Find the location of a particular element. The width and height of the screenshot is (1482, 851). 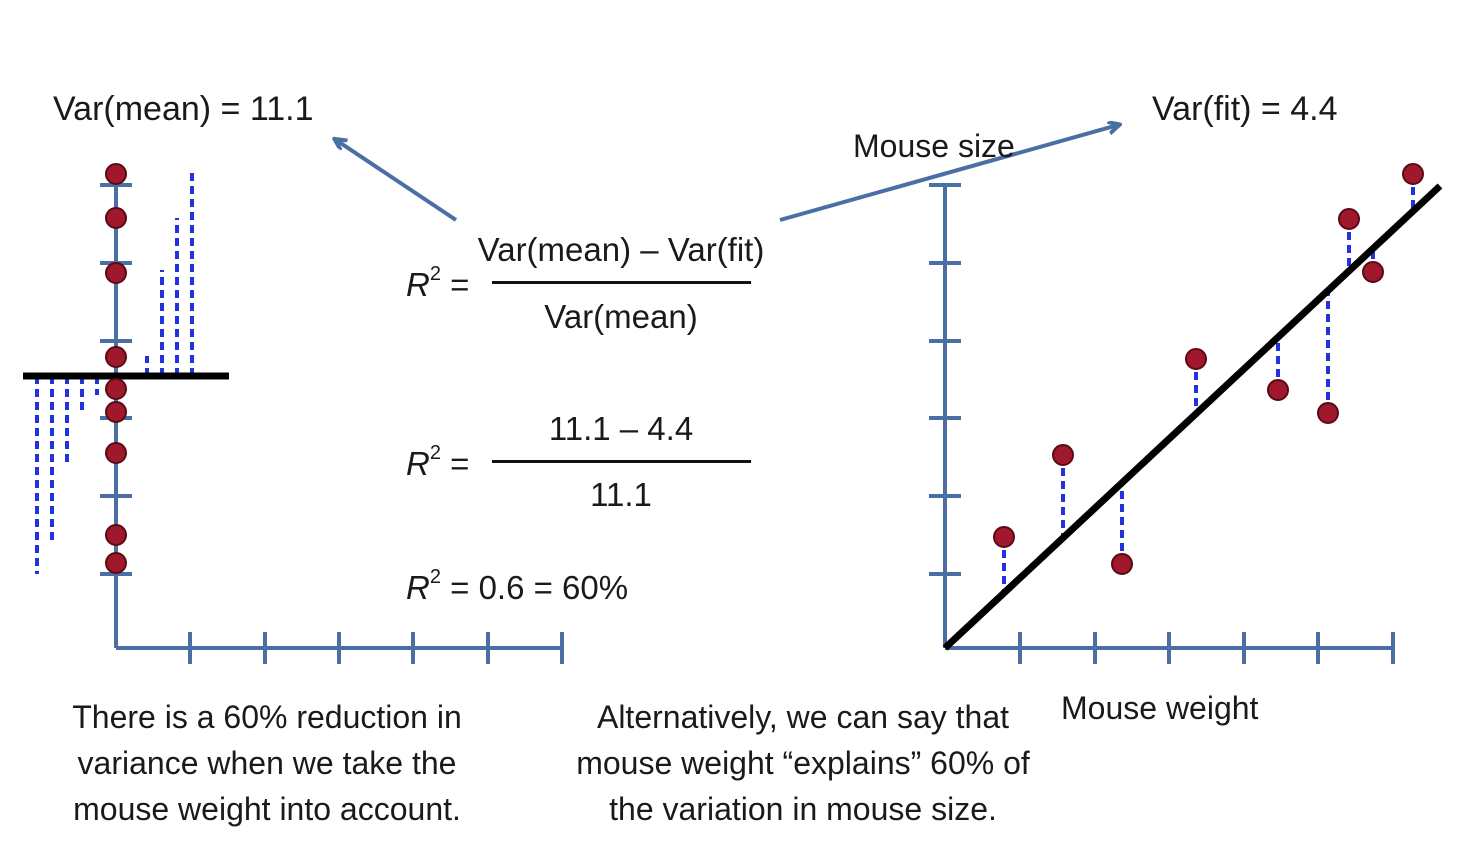

eq1-lhs: R2 = is located at coordinates (438, 283).